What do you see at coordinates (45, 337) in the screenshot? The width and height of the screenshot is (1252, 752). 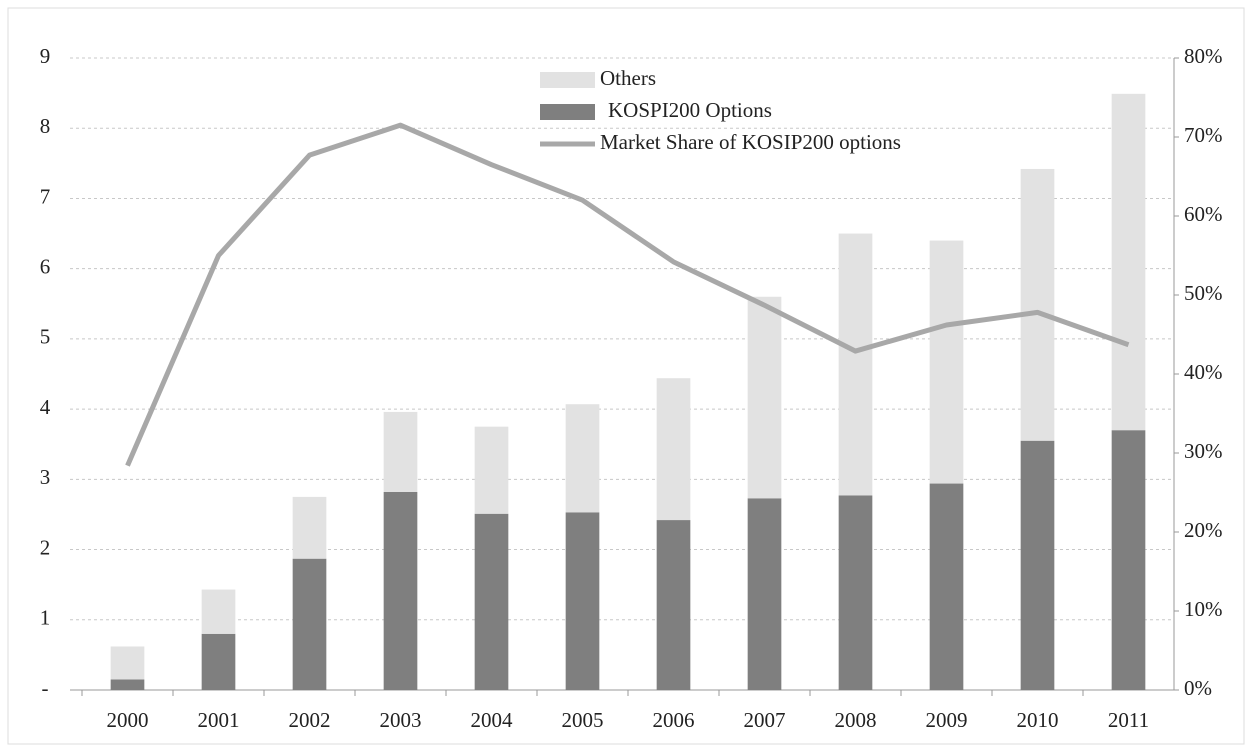 I see `y-tick-label: 5` at bounding box center [45, 337].